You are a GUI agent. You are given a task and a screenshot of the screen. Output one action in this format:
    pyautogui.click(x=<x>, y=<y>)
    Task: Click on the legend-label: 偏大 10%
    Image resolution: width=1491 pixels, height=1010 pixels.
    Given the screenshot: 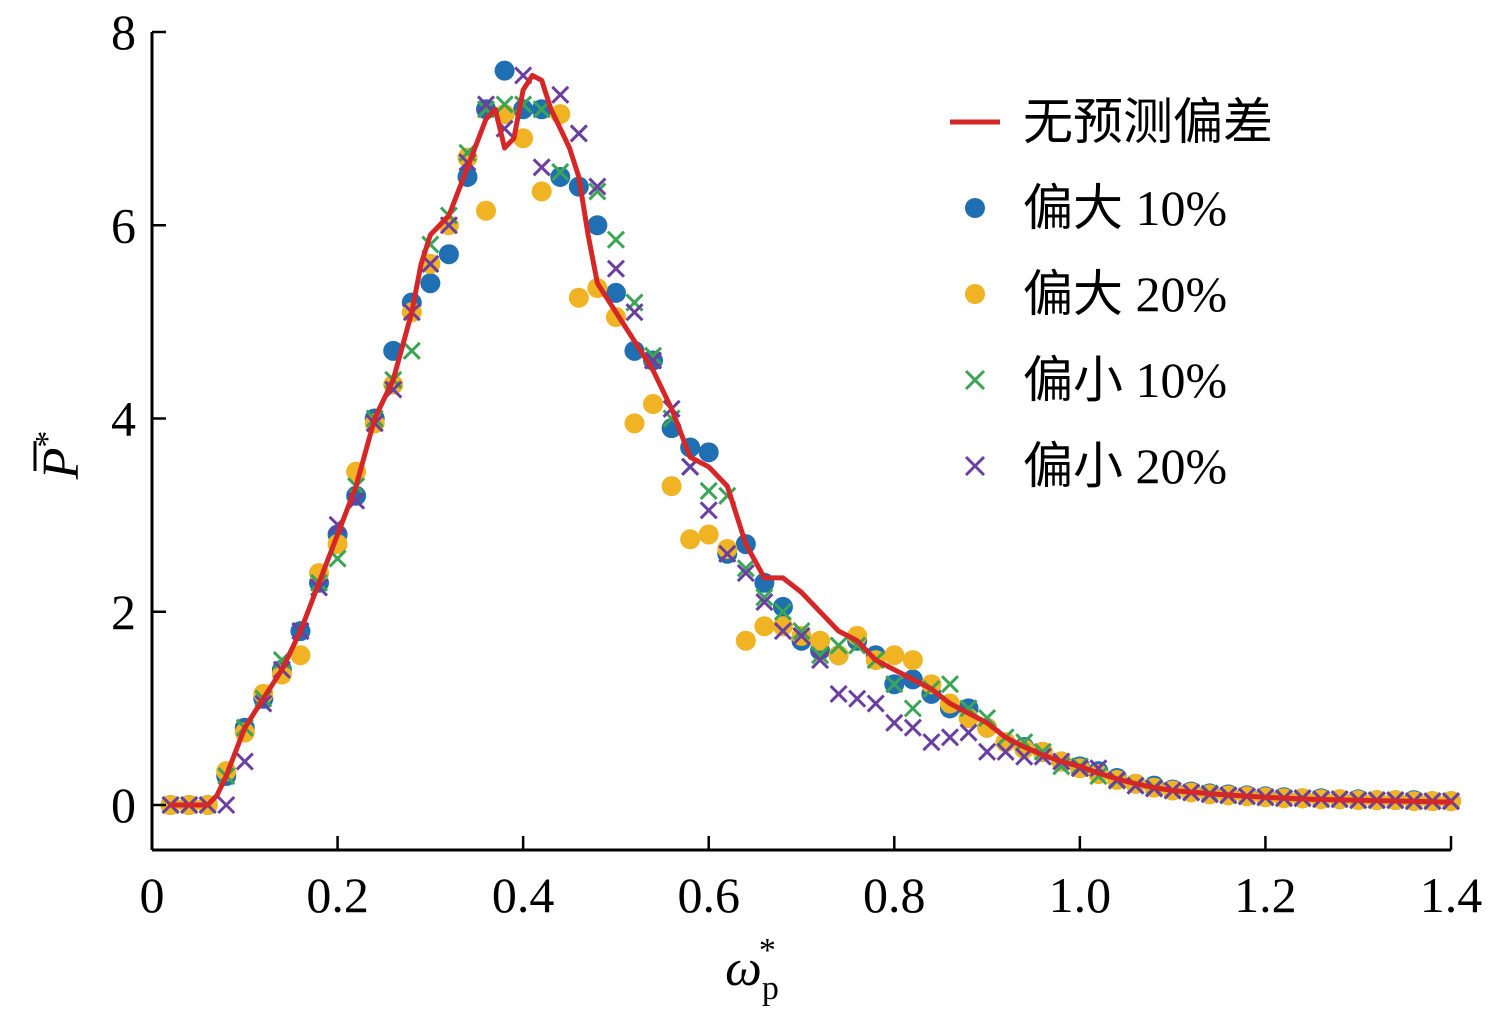 What is the action you would take?
    pyautogui.click(x=1125, y=208)
    